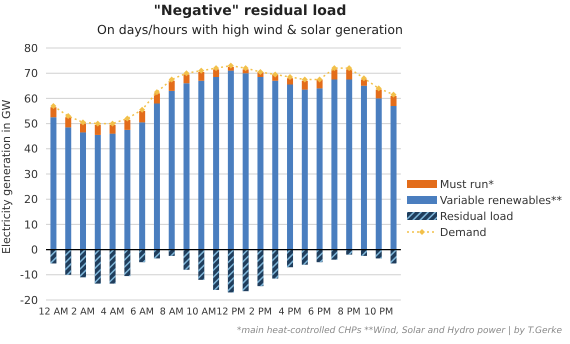 The width and height of the screenshot is (570, 344). I want to click on y-tick-label: 60, so click(31, 99).